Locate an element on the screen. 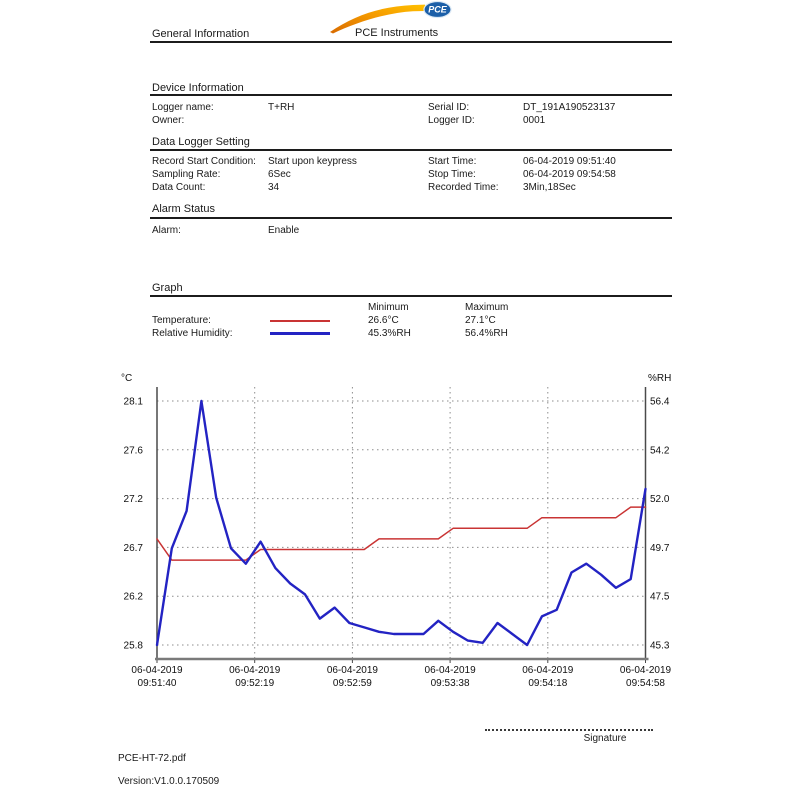  graph-rule is located at coordinates (411, 296).